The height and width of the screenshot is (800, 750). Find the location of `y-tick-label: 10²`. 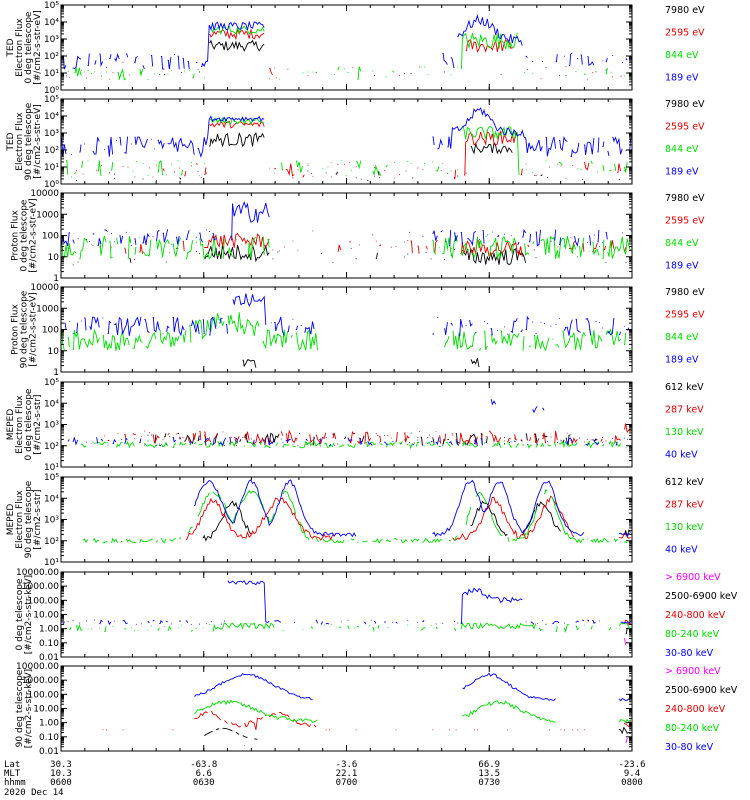

y-tick-label: 10² is located at coordinates (51, 542).